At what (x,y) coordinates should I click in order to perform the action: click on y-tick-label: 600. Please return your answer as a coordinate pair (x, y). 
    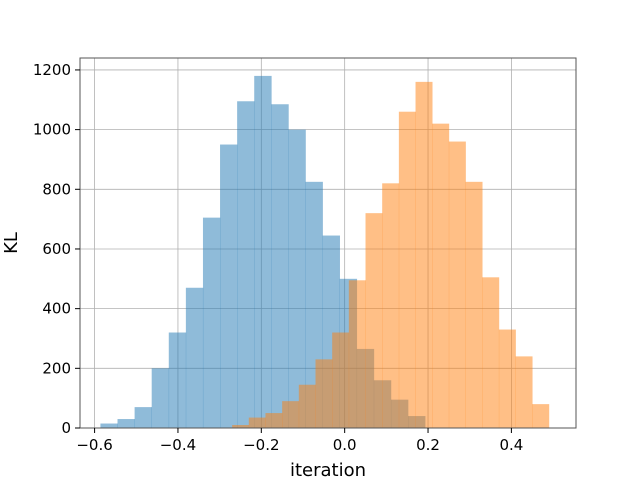
    Looking at the image, I should click on (56, 249).